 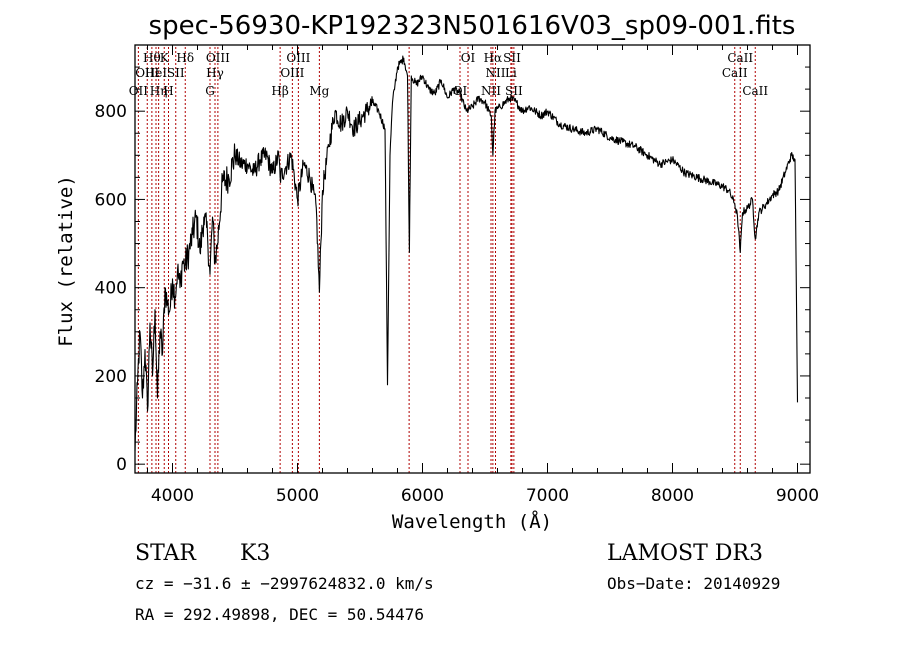 I want to click on x-axis-label: Wavelength (Å), so click(x=472, y=521).